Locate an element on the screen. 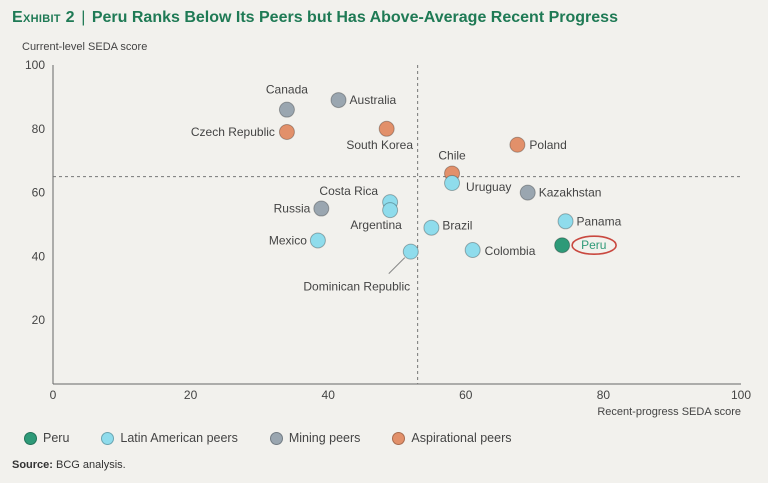 The width and height of the screenshot is (768, 483). highlight-ring-peru is located at coordinates (594, 245).